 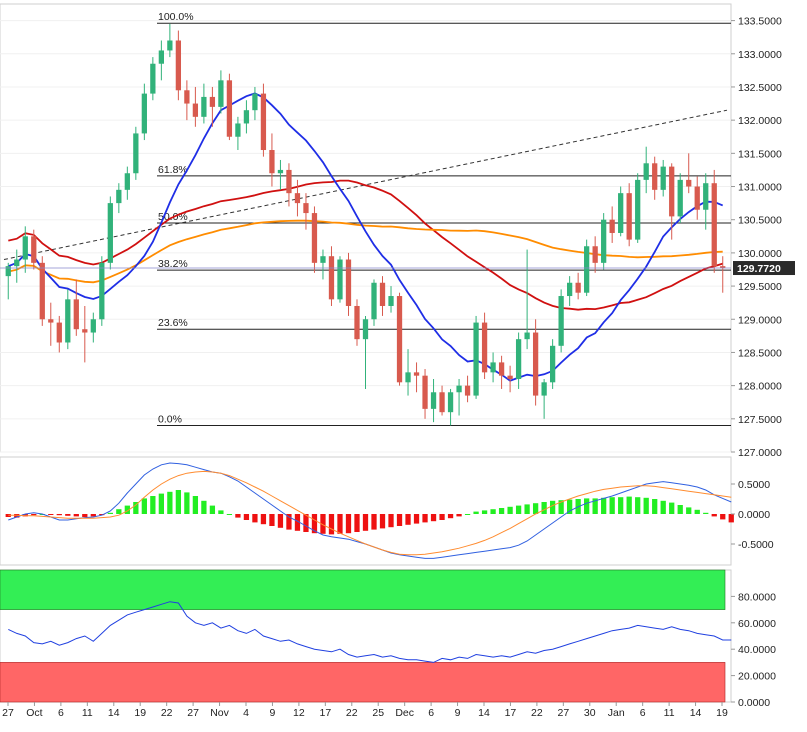 I want to click on fib-level-label: 100.0%, so click(x=176, y=17).